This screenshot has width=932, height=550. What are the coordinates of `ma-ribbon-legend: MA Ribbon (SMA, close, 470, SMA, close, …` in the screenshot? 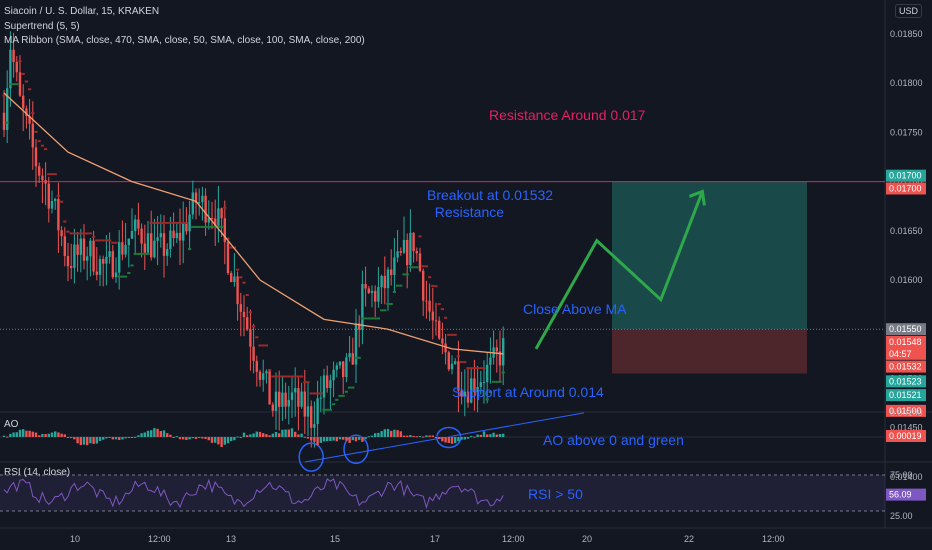 It's located at (184, 40).